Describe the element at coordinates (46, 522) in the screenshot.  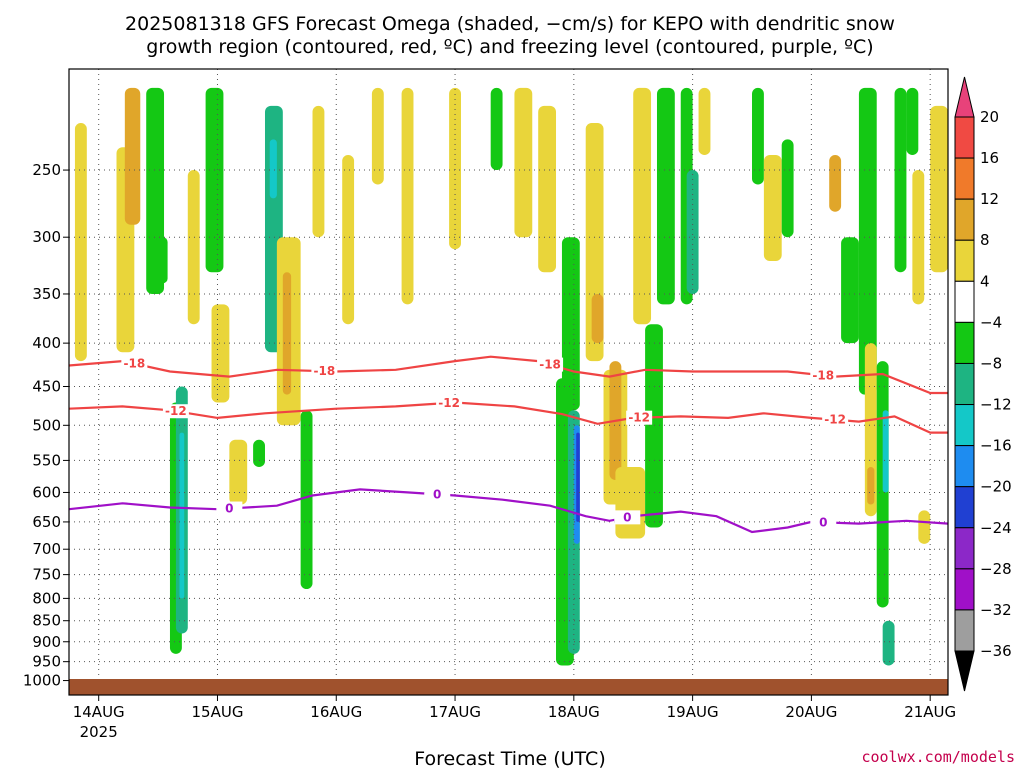
I see `y-tick-label: 650` at that location.